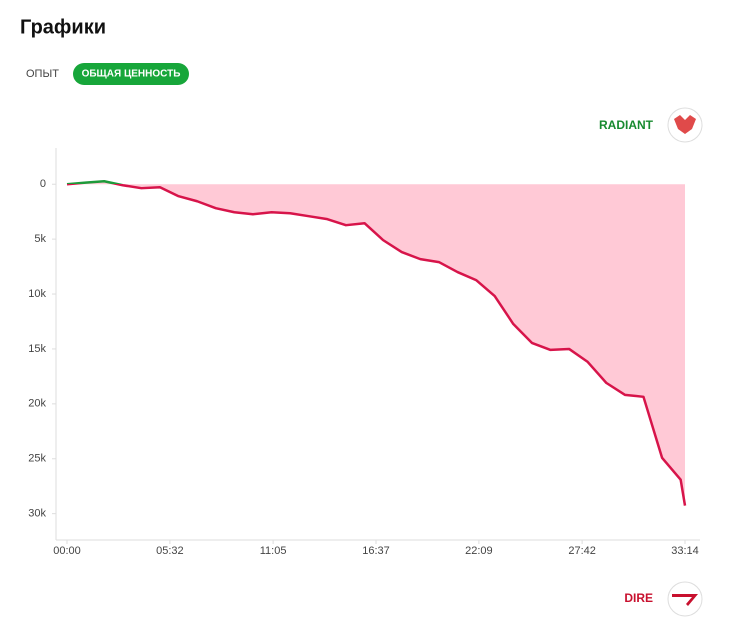 The image size is (730, 640). I want to click on team-radiant: RADIANT, so click(626, 125).